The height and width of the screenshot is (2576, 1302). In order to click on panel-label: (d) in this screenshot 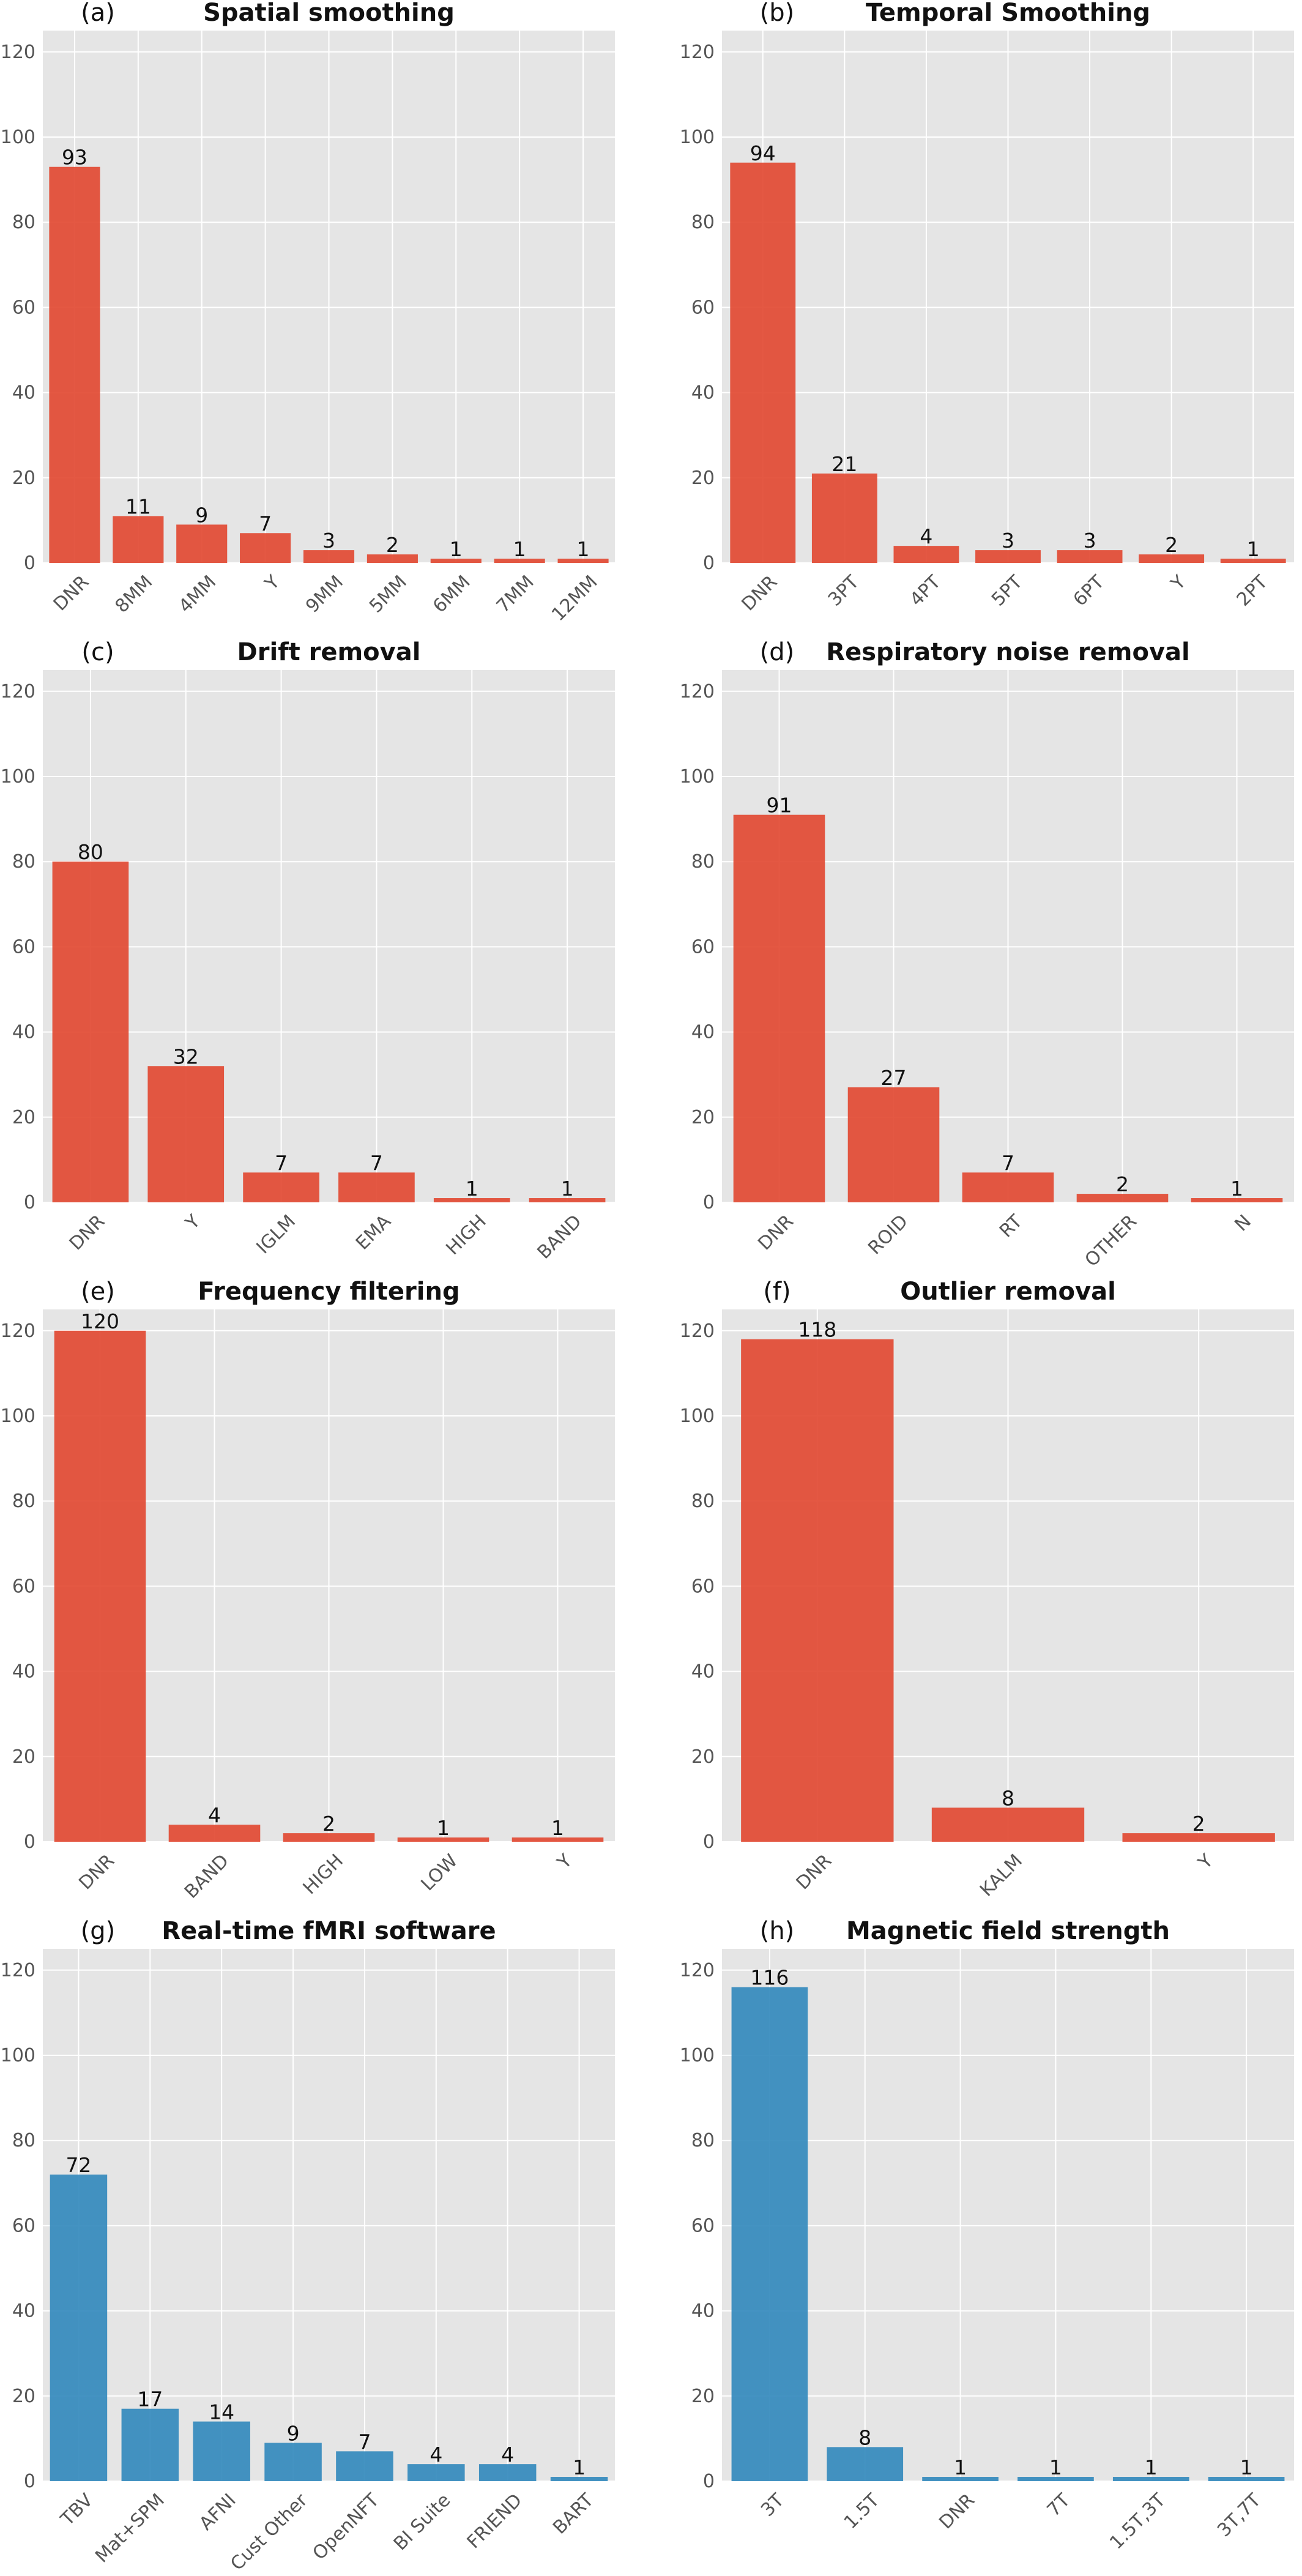, I will do `click(777, 652)`.